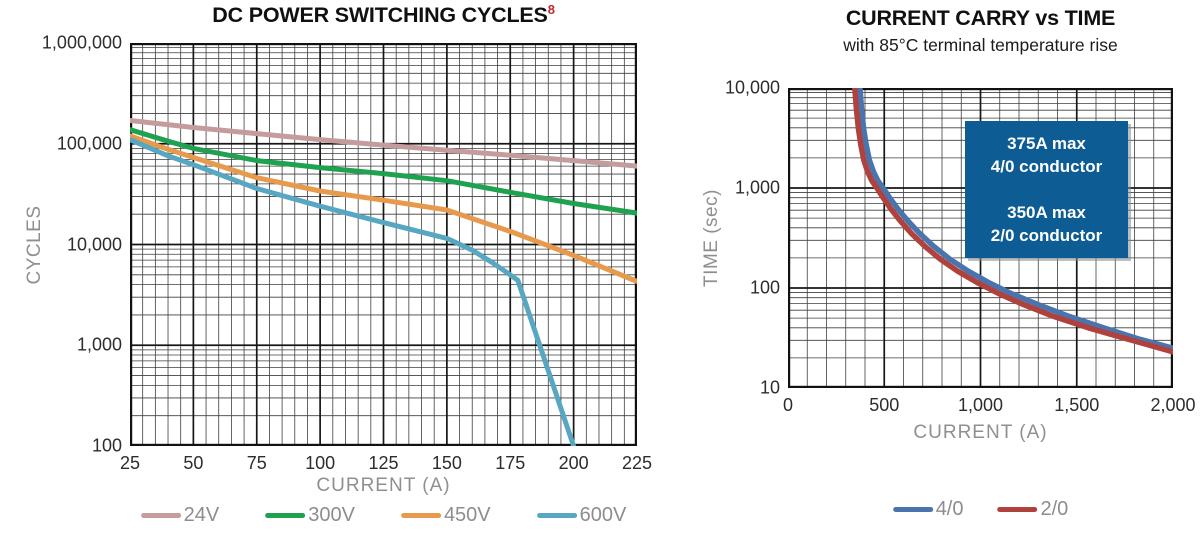  What do you see at coordinates (320, 463) in the screenshot?
I see `x-tick-label: 100` at bounding box center [320, 463].